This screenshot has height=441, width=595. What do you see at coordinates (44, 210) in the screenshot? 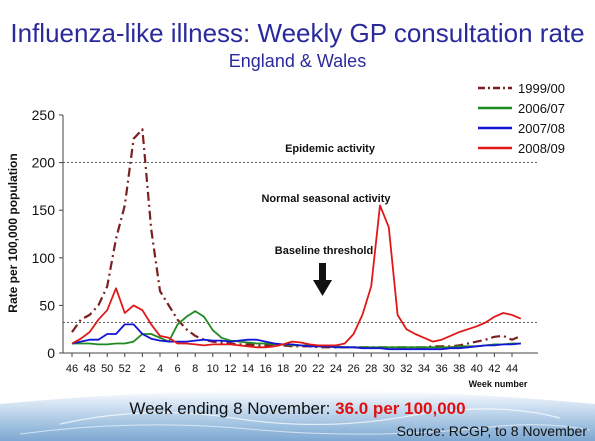
I see `y-tick-label: 150` at bounding box center [44, 210].